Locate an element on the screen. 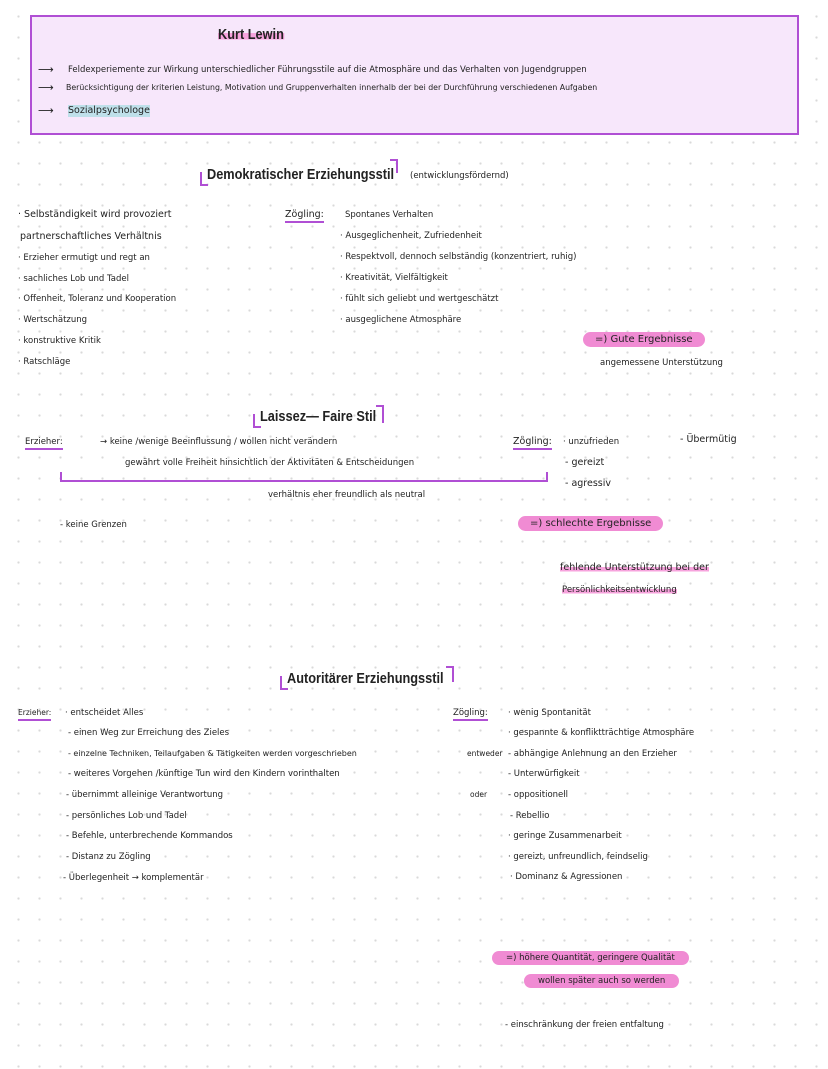 The width and height of the screenshot is (828, 1069). section-title-laissez: Laissez— Faire Stil is located at coordinates (318, 416).